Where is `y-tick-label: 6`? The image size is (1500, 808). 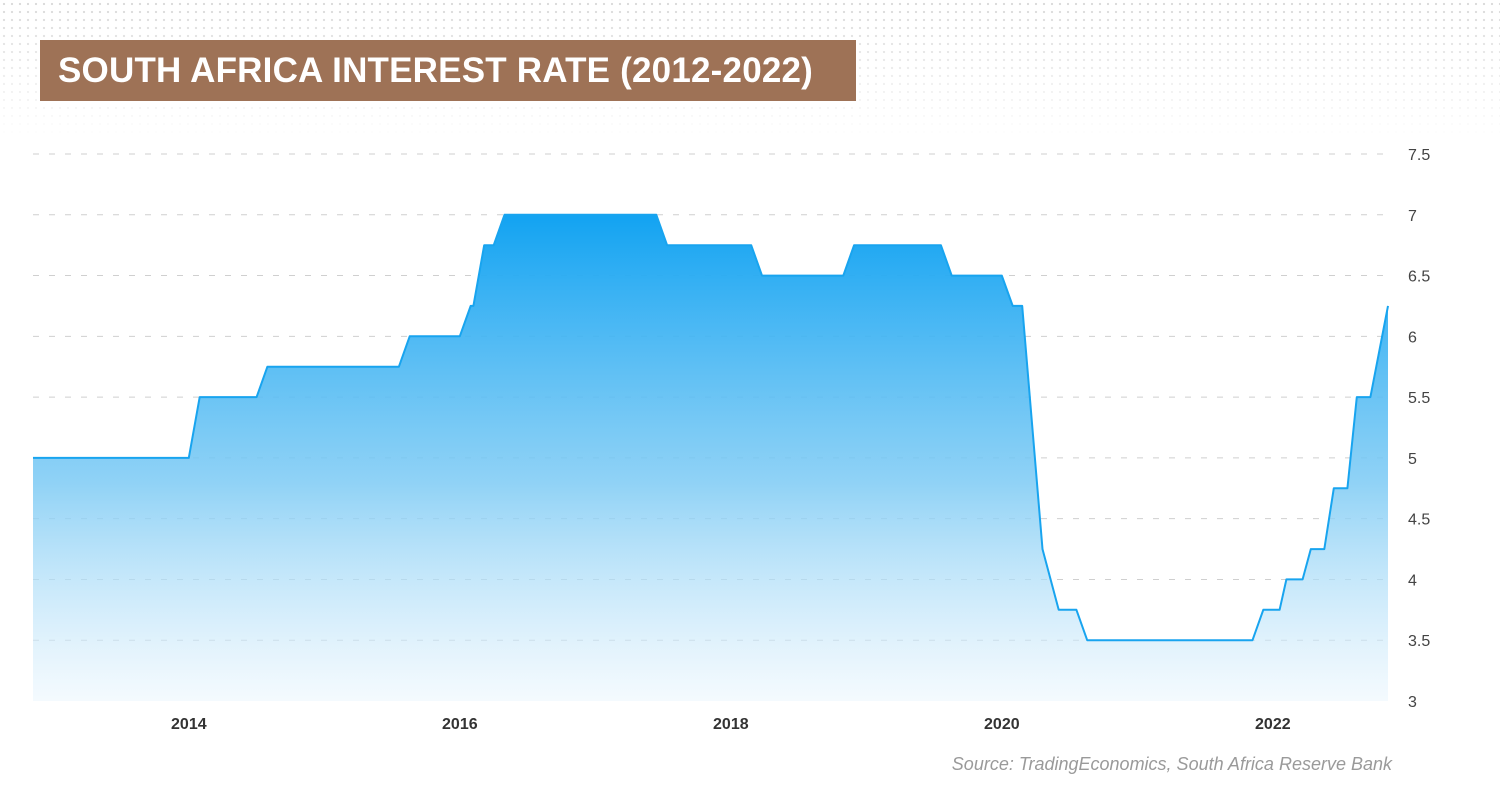 y-tick-label: 6 is located at coordinates (1412, 337).